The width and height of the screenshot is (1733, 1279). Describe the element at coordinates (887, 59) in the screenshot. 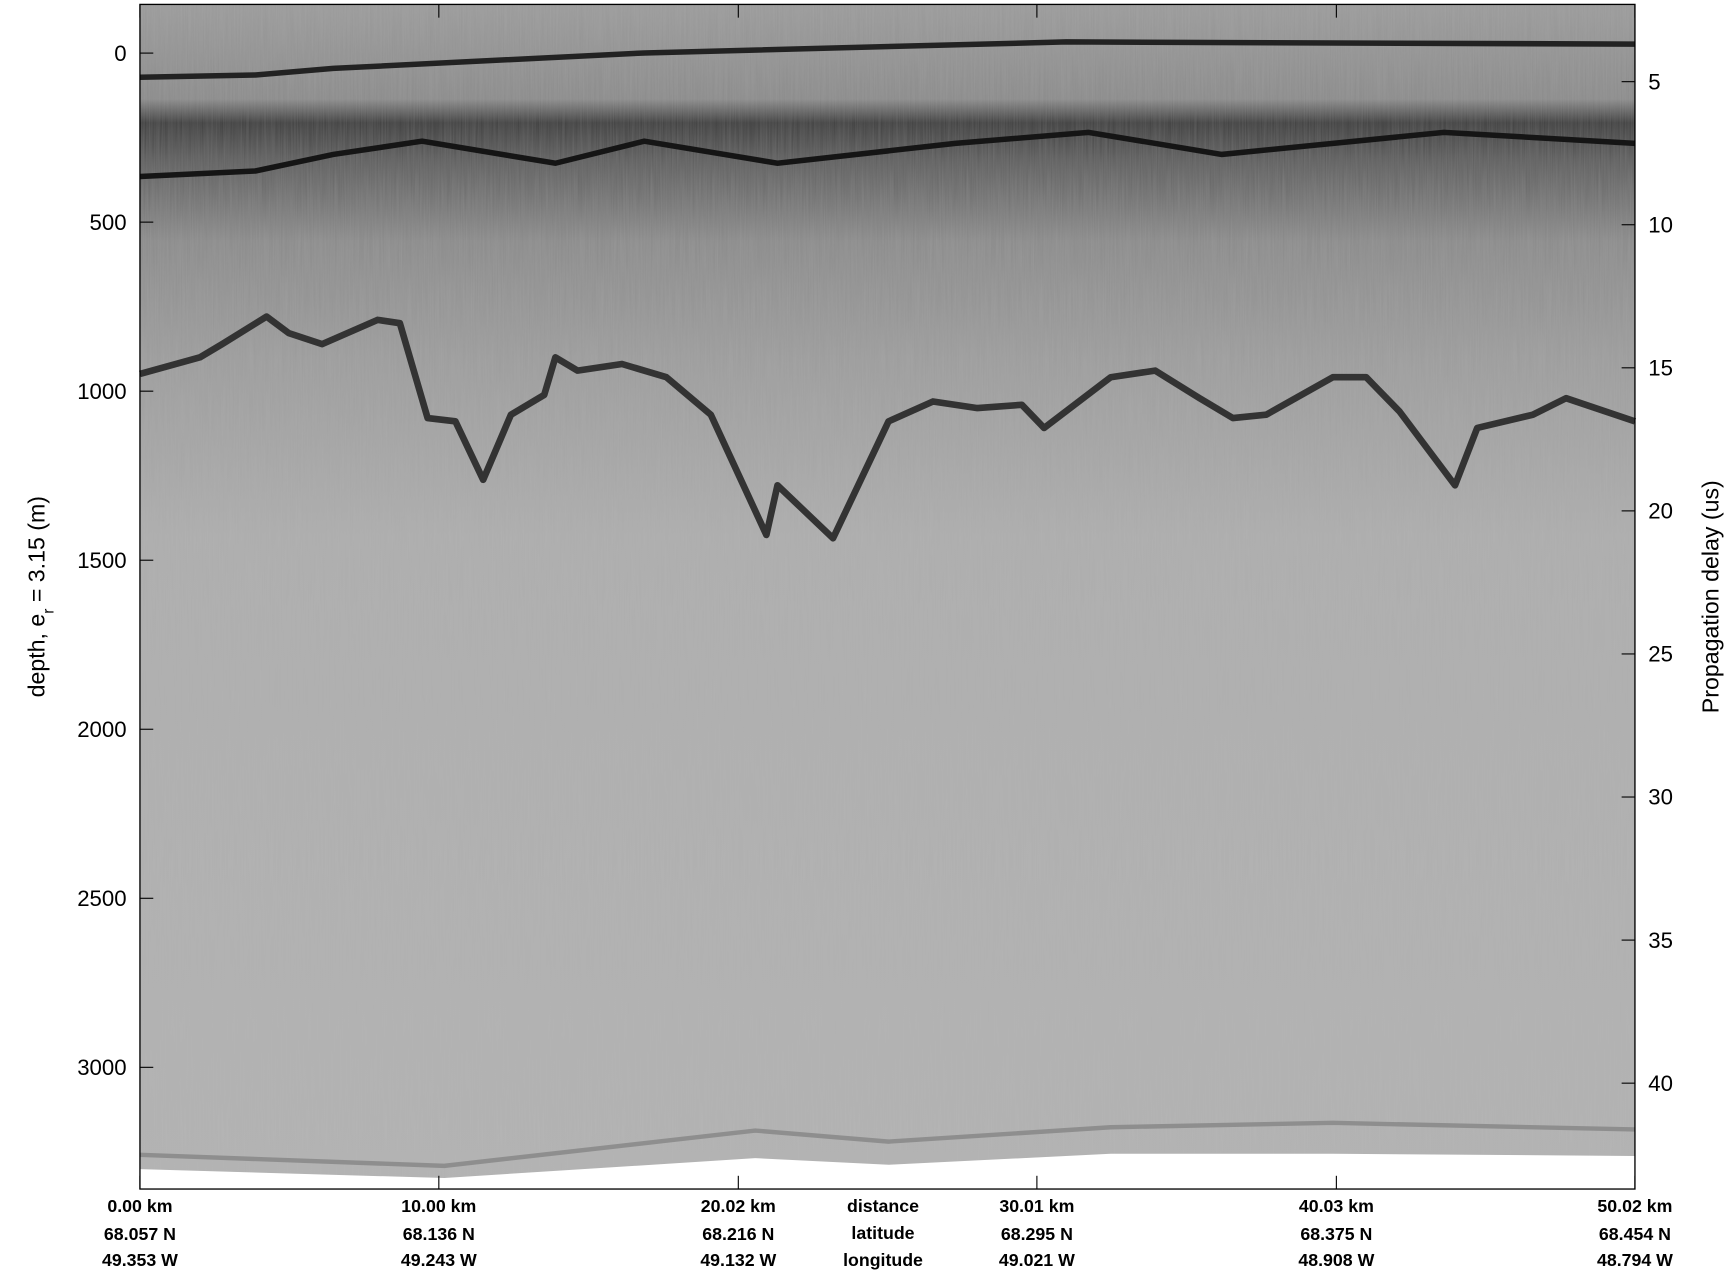

I see `surface-layer` at that location.